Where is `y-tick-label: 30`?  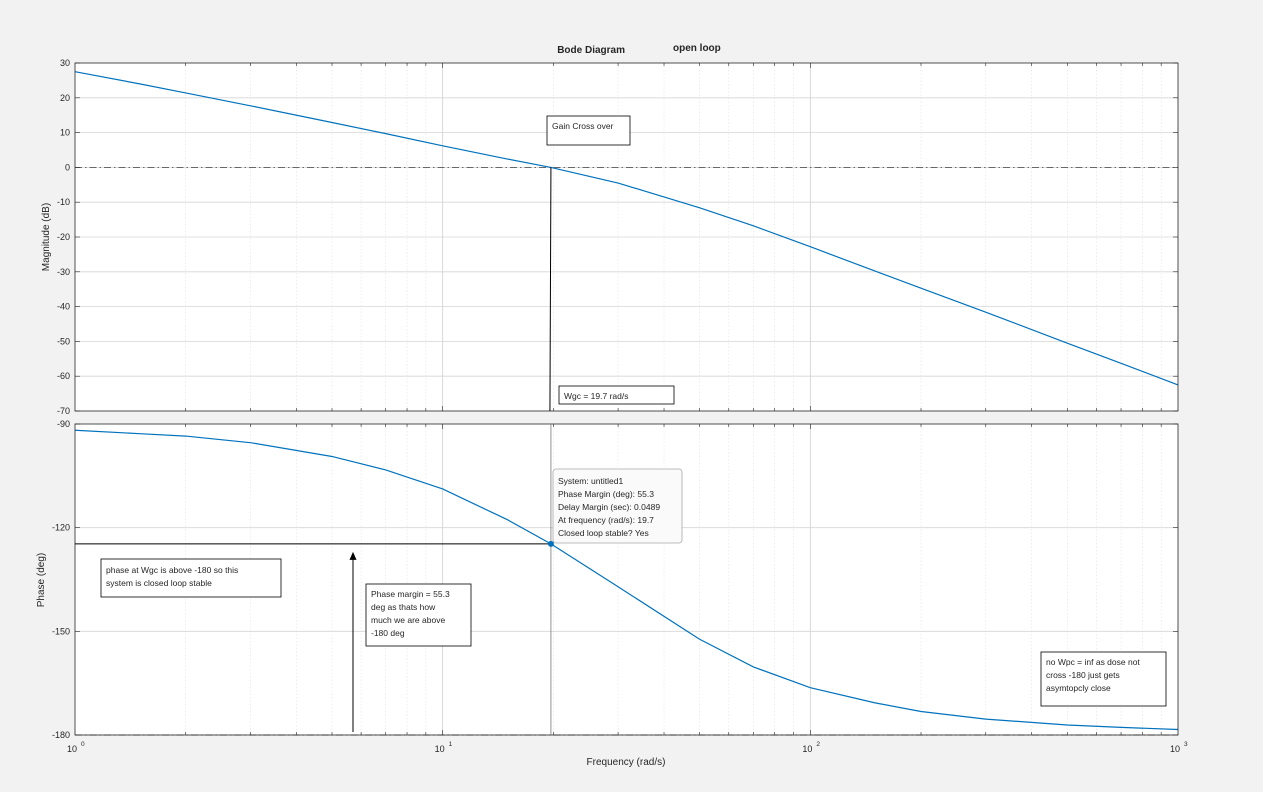 y-tick-label: 30 is located at coordinates (65, 63).